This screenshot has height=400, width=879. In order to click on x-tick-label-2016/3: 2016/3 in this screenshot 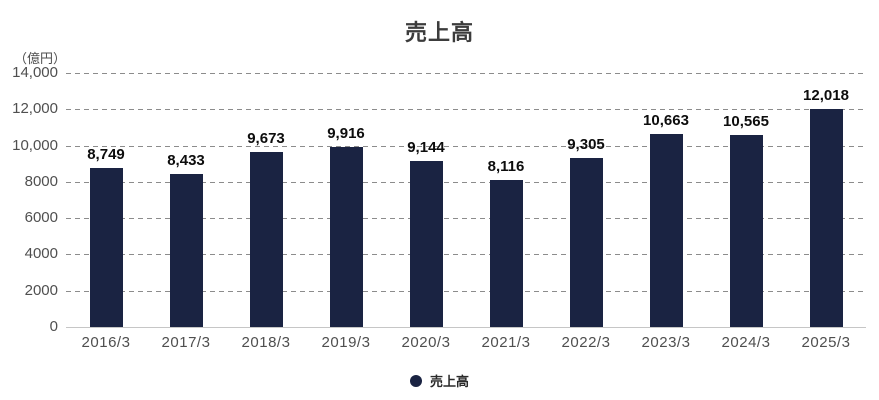, I will do `click(106, 342)`.